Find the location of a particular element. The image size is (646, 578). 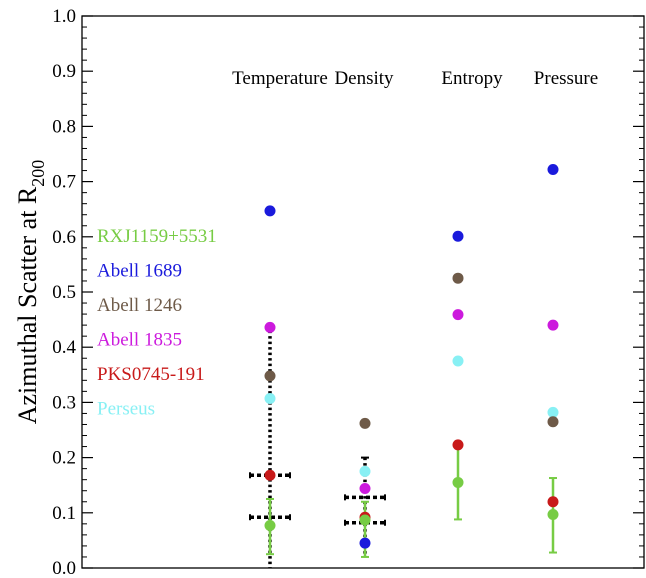

y-tick-label: 0.2 is located at coordinates (64, 458).